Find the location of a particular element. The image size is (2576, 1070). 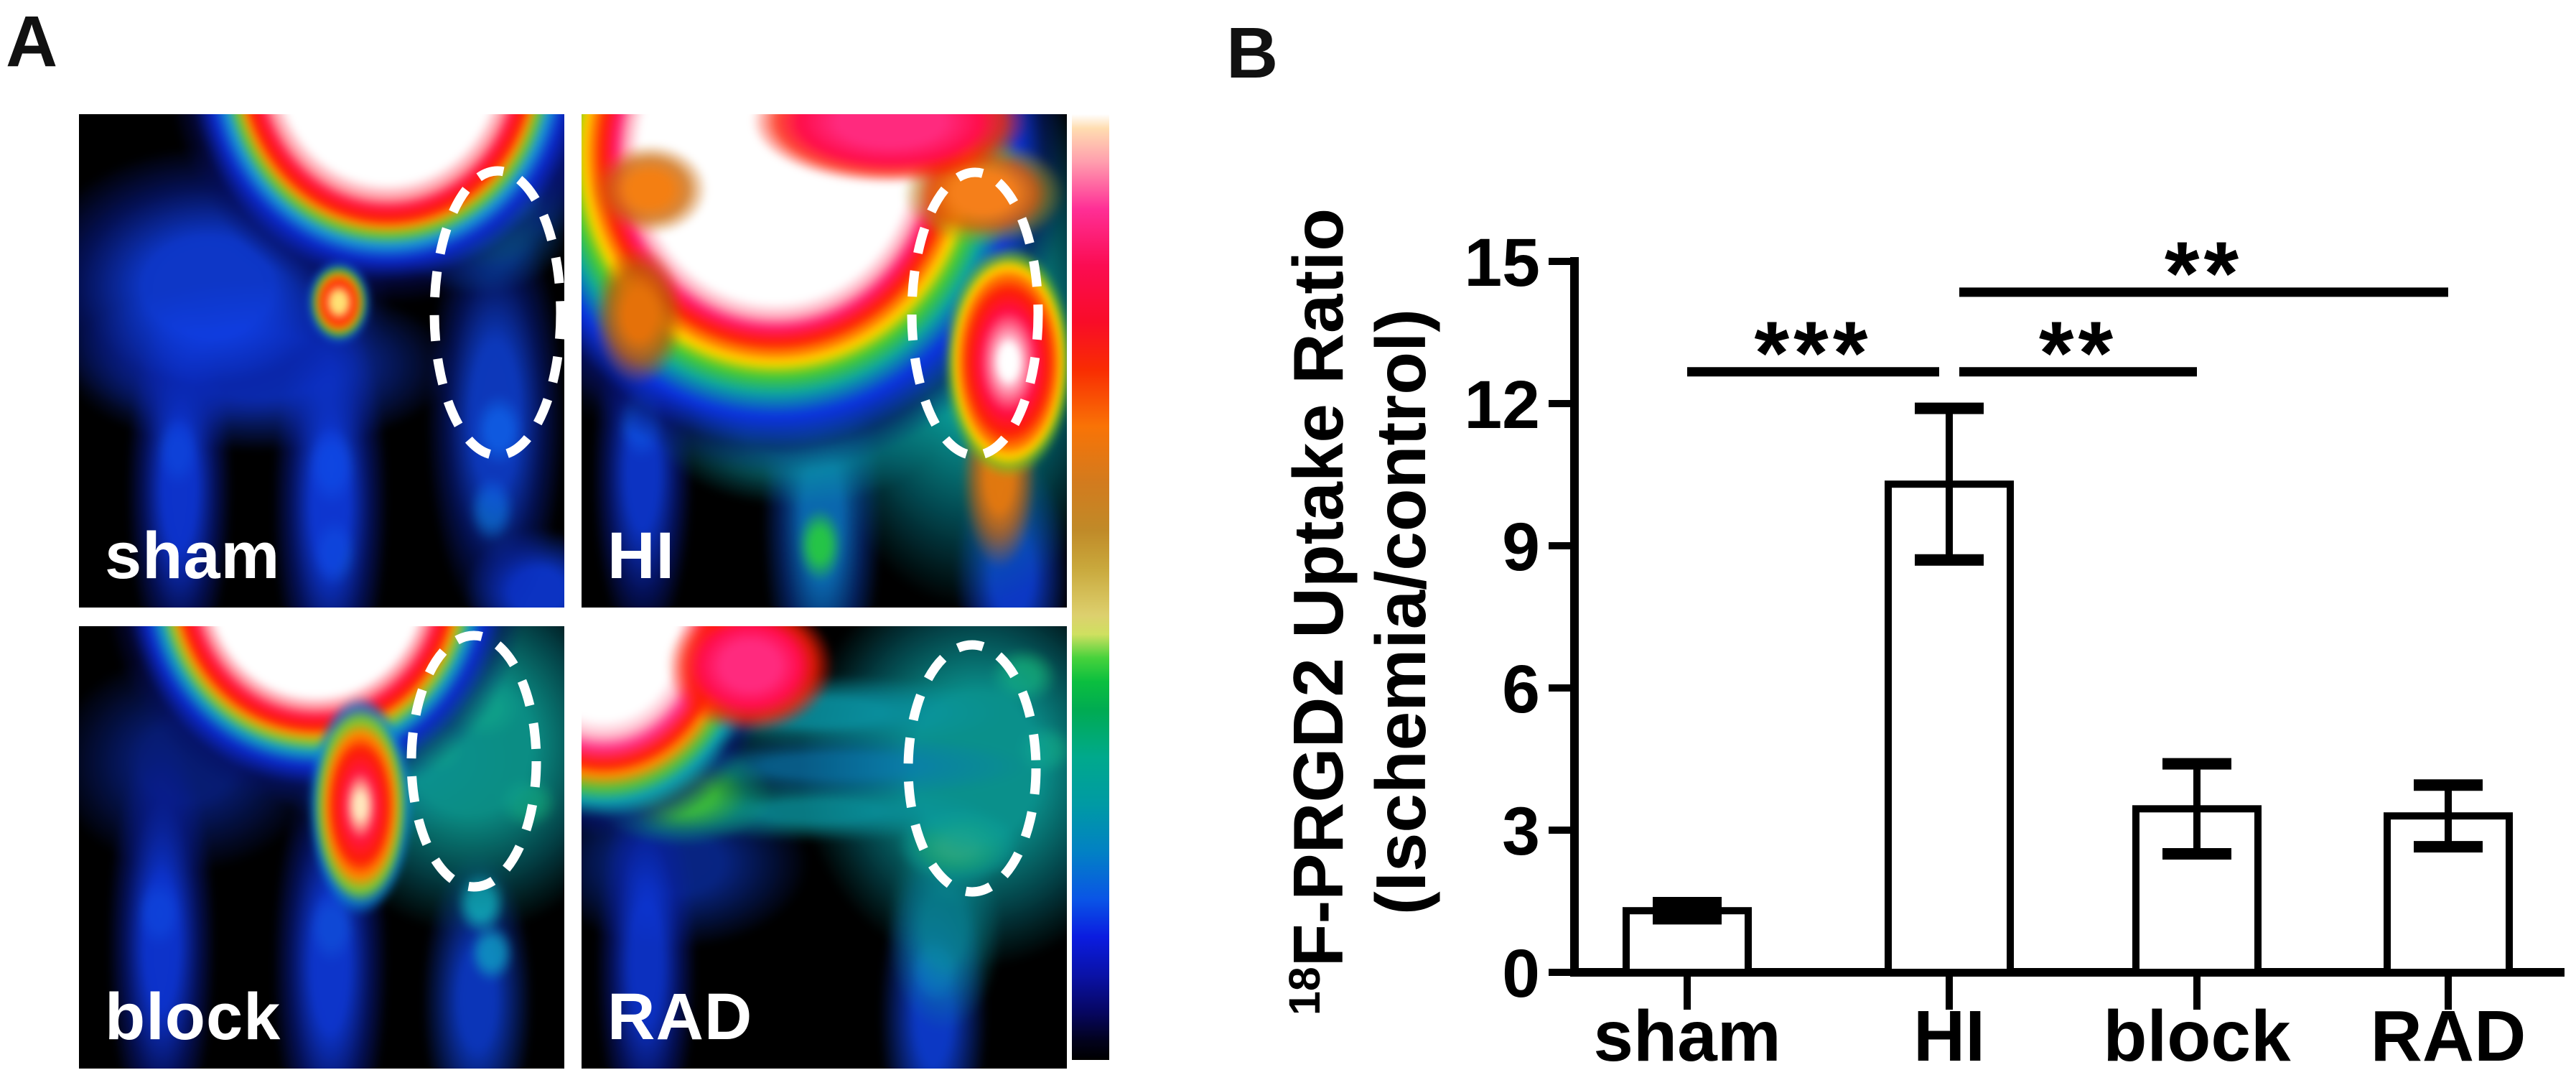

pet-image-hi: HI is located at coordinates (824, 361).